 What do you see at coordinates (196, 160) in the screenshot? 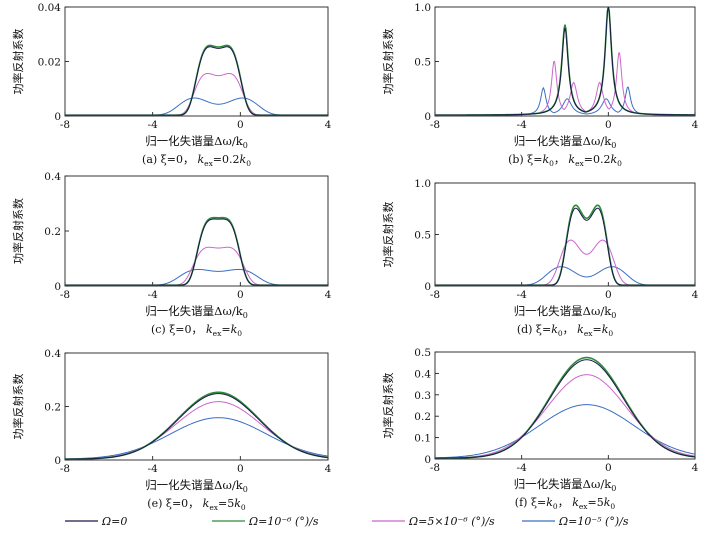
I see `panel-caption: (a) ξ=0， kex=0.2k0` at bounding box center [196, 160].